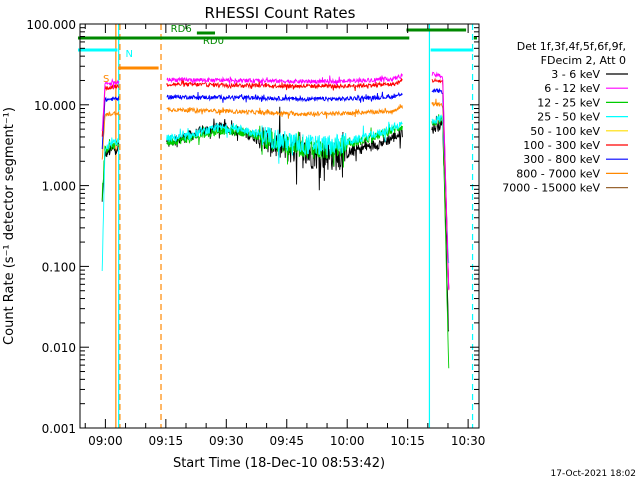 The image size is (640, 480). What do you see at coordinates (59, 187) in the screenshot?
I see `y-tick-label-2: 1.000` at bounding box center [59, 187].